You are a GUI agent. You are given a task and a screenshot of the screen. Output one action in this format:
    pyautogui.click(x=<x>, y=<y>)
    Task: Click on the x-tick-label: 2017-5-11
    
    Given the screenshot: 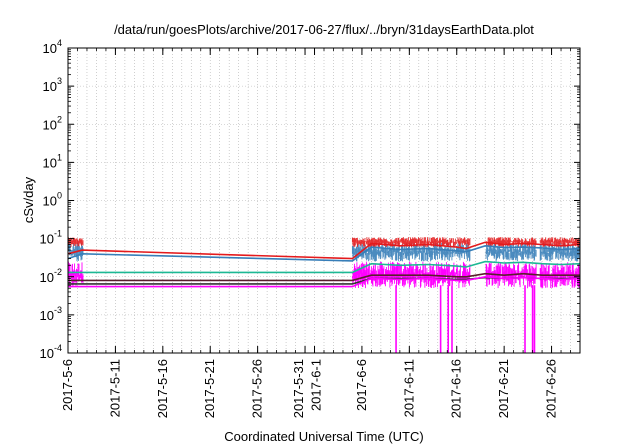 What is the action you would take?
    pyautogui.click(x=114, y=388)
    